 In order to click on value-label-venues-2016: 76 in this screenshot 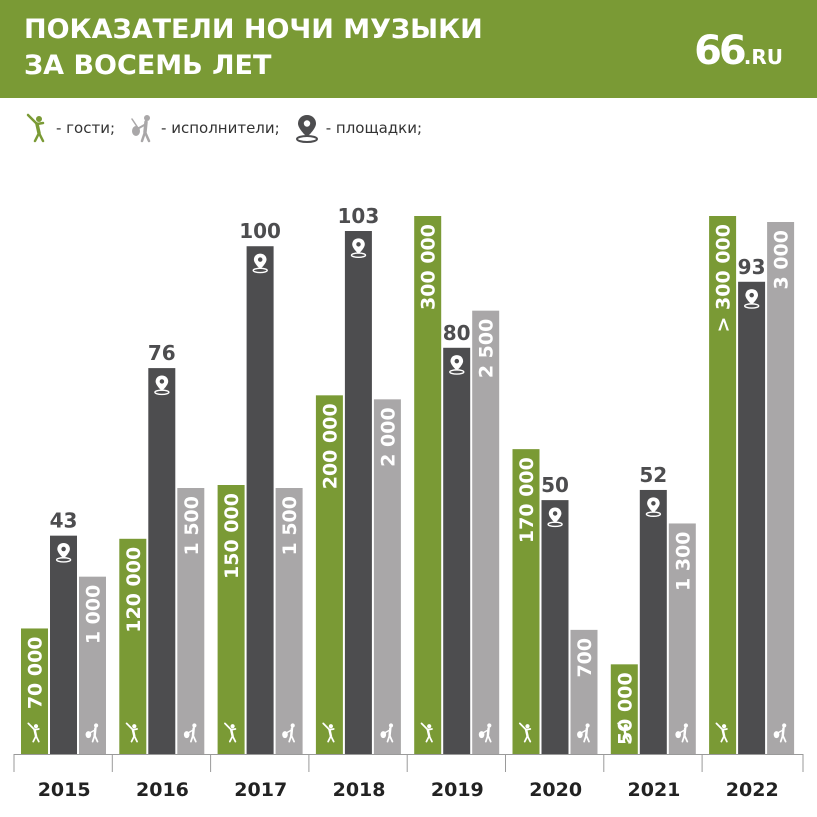, I will do `click(162, 353)`.